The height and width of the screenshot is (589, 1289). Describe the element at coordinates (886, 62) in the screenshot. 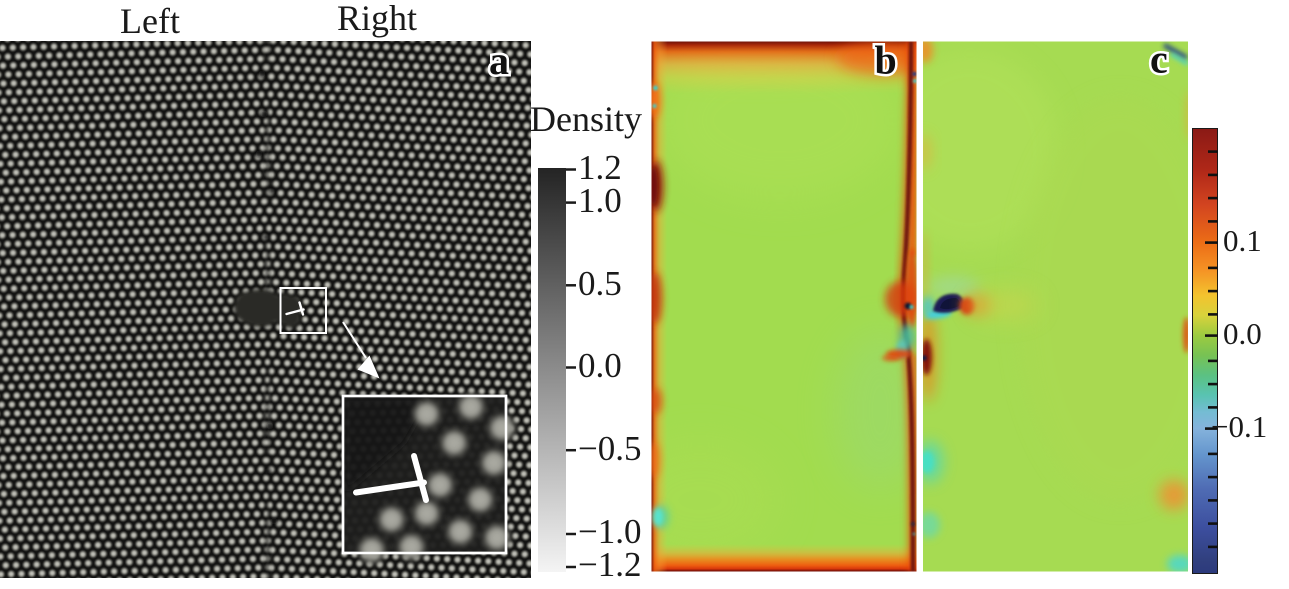

I see `svg-text: b` at that location.